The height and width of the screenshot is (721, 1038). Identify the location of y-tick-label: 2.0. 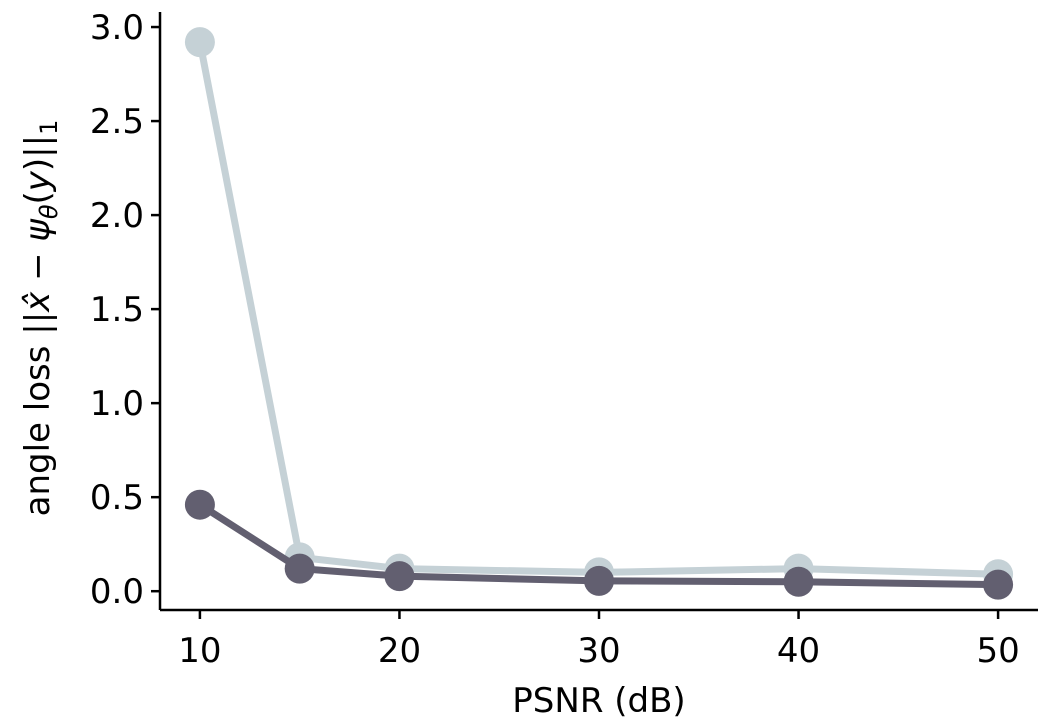
(117, 216).